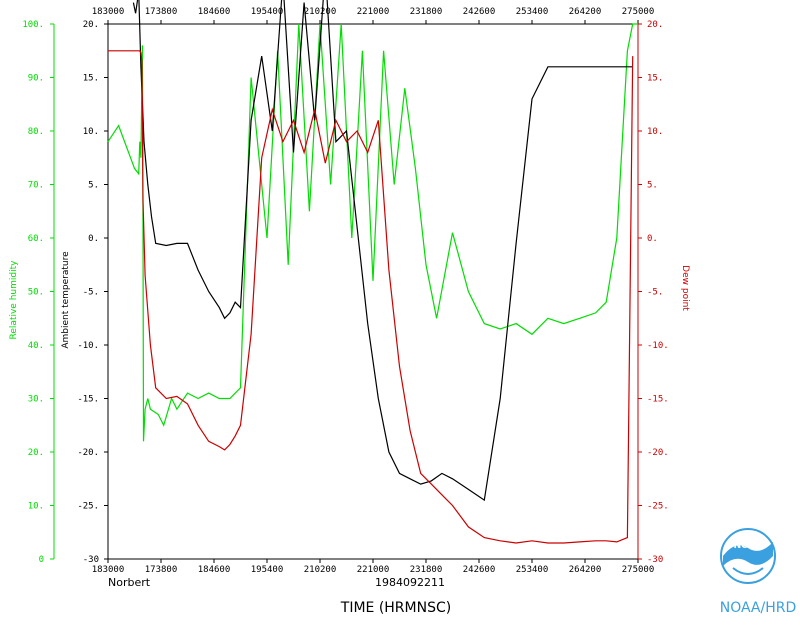 The height and width of the screenshot is (640, 800). I want to click on temperature-tick-label: 0., so click(93, 239).